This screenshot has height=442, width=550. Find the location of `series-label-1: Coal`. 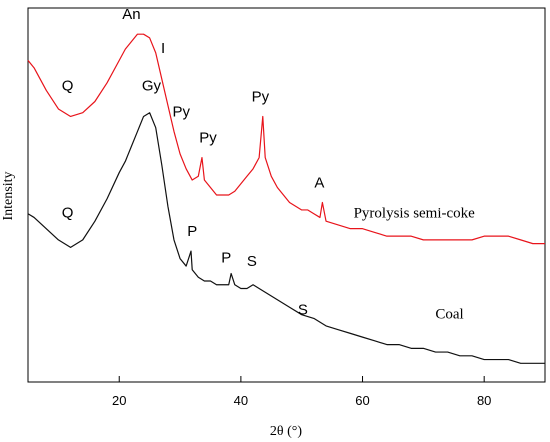

series-label-1: Coal is located at coordinates (449, 314).